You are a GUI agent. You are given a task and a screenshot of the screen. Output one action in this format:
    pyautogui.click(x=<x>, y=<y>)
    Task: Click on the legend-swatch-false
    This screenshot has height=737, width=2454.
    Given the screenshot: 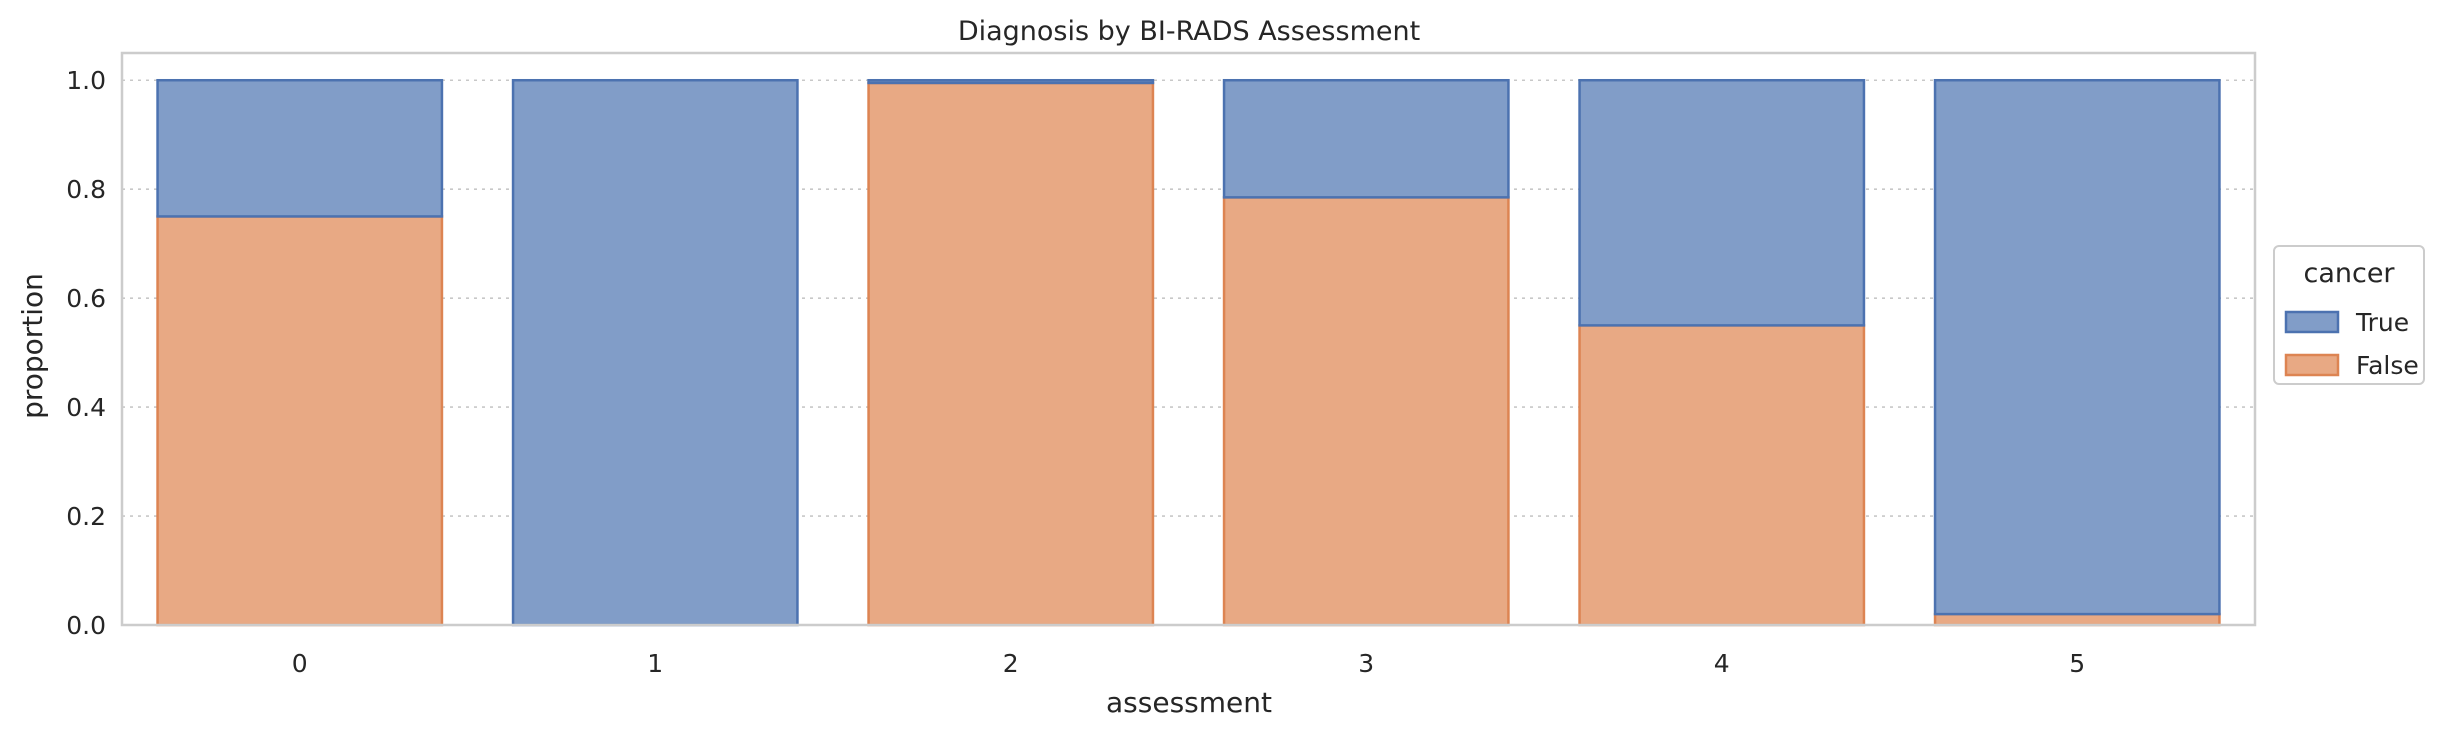 What is the action you would take?
    pyautogui.click(x=2312, y=365)
    